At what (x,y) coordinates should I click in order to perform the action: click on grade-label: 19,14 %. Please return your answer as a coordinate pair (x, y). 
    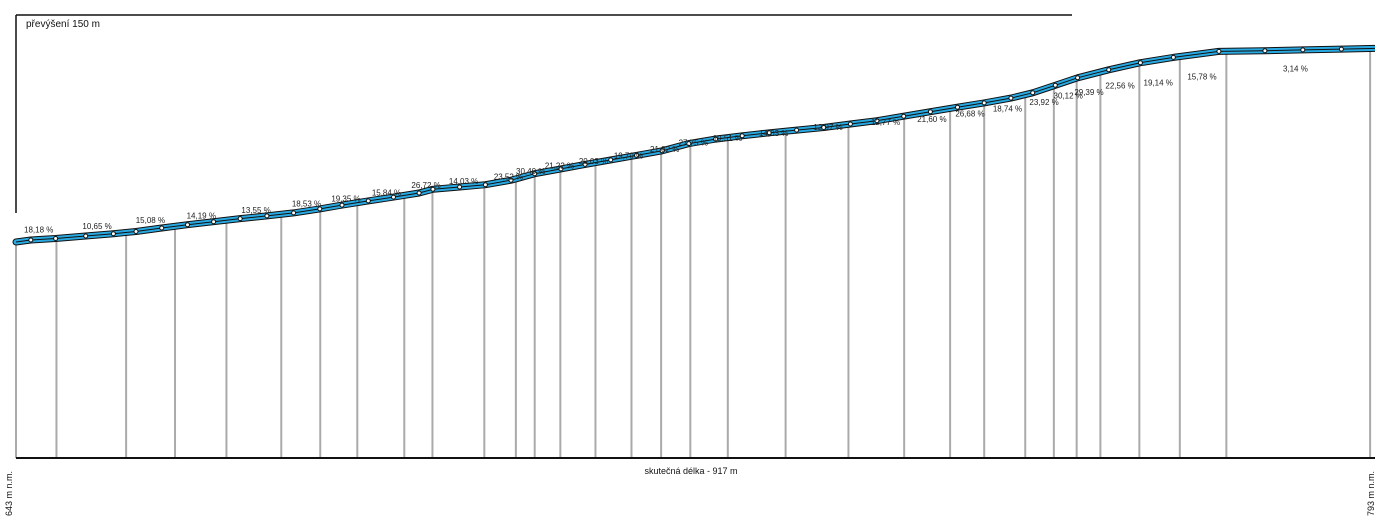
    Looking at the image, I should click on (1158, 82).